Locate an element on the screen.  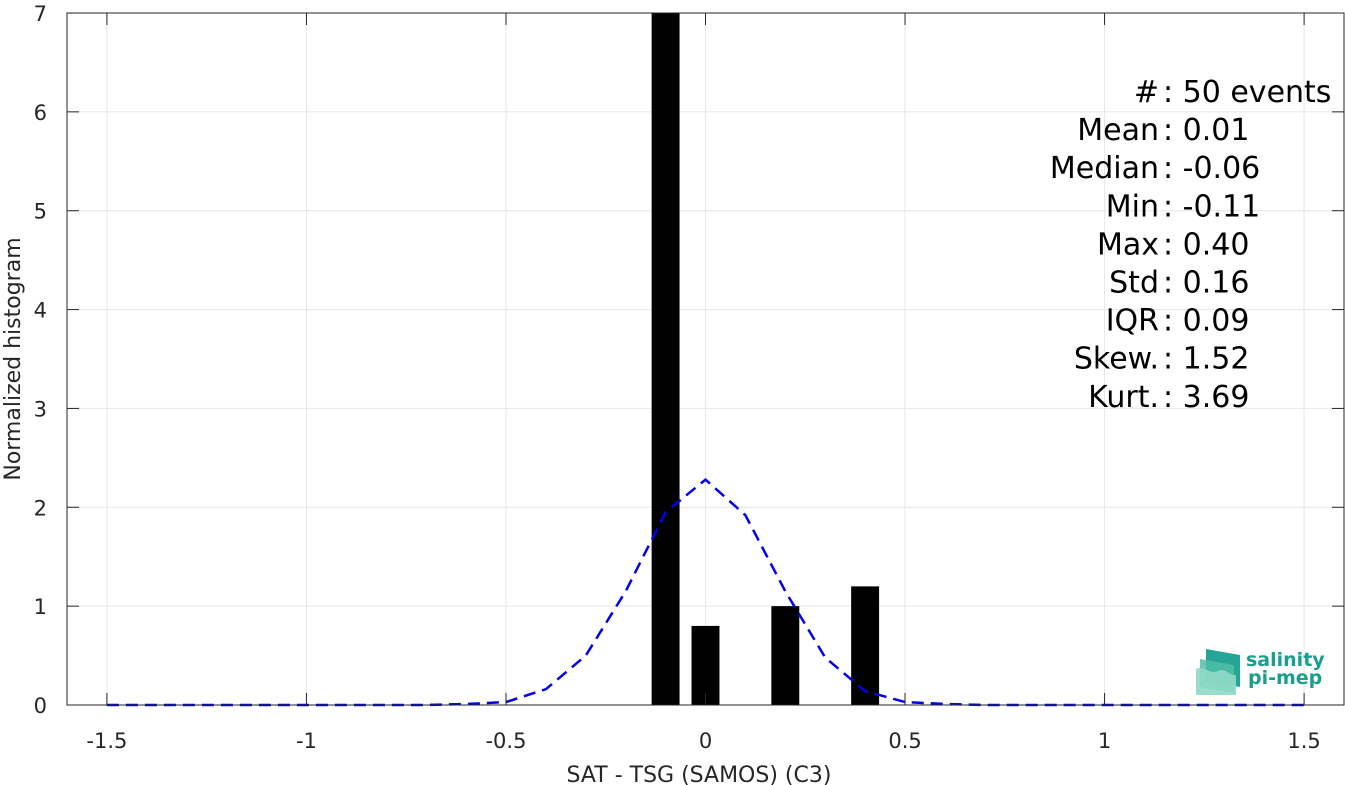
logo-mark-icon is located at coordinates (1218, 672).